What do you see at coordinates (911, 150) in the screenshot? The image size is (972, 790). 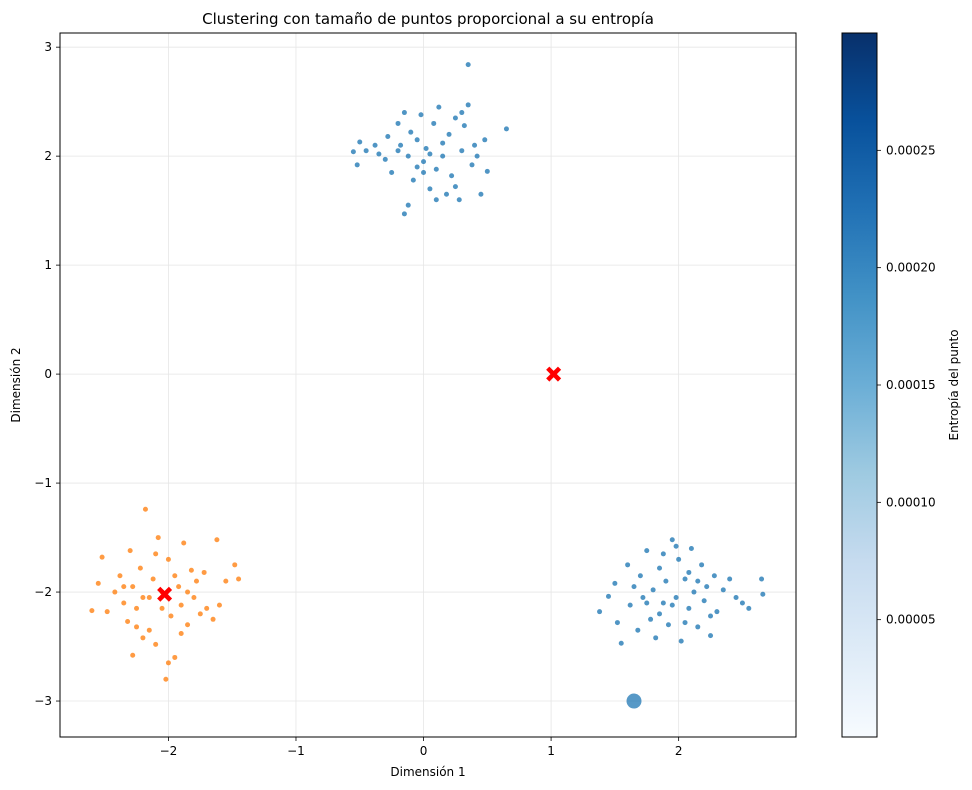 I see `colorbar-tick-label: 0.00025` at bounding box center [911, 150].